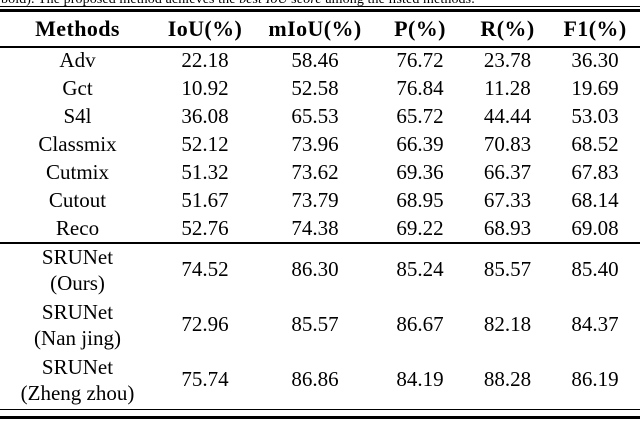 The height and width of the screenshot is (422, 640). I want to click on r-value: 66.37, so click(507, 171).